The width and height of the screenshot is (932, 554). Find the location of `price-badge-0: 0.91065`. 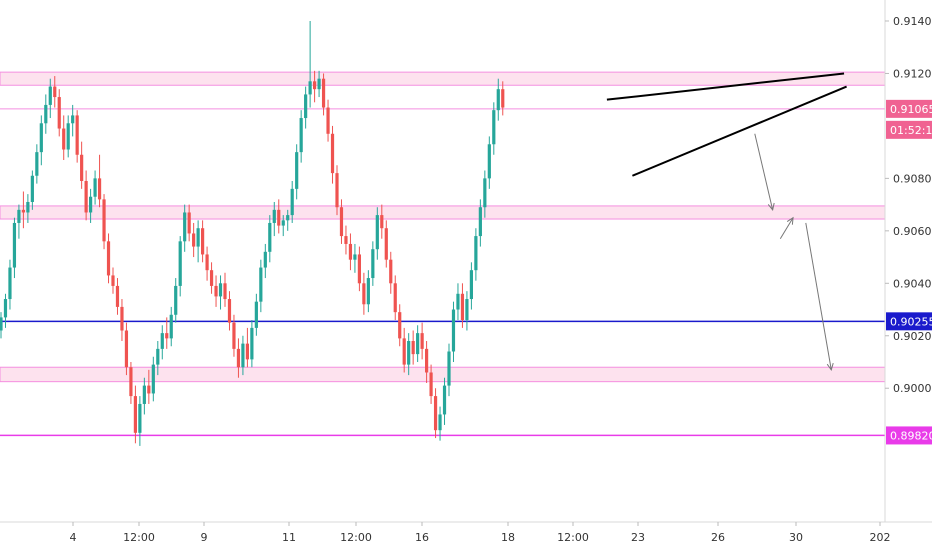

price-badge-0: 0.91065 is located at coordinates (909, 108).